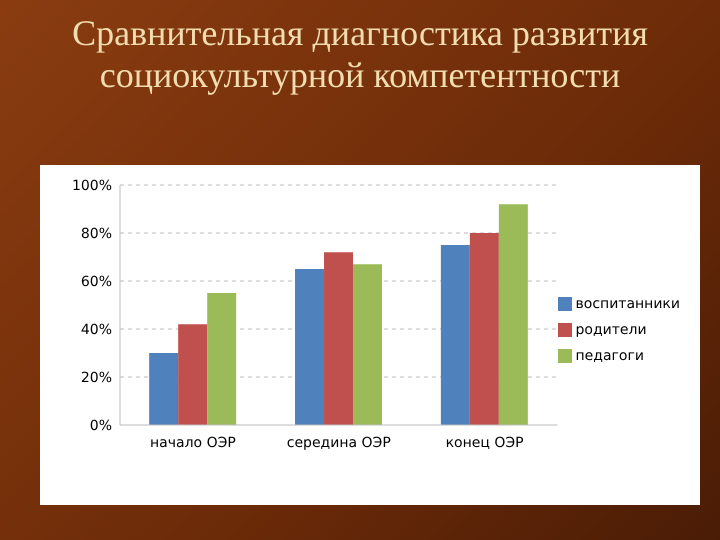 This screenshot has height=540, width=720. I want to click on legend-label: родители, so click(611, 330).